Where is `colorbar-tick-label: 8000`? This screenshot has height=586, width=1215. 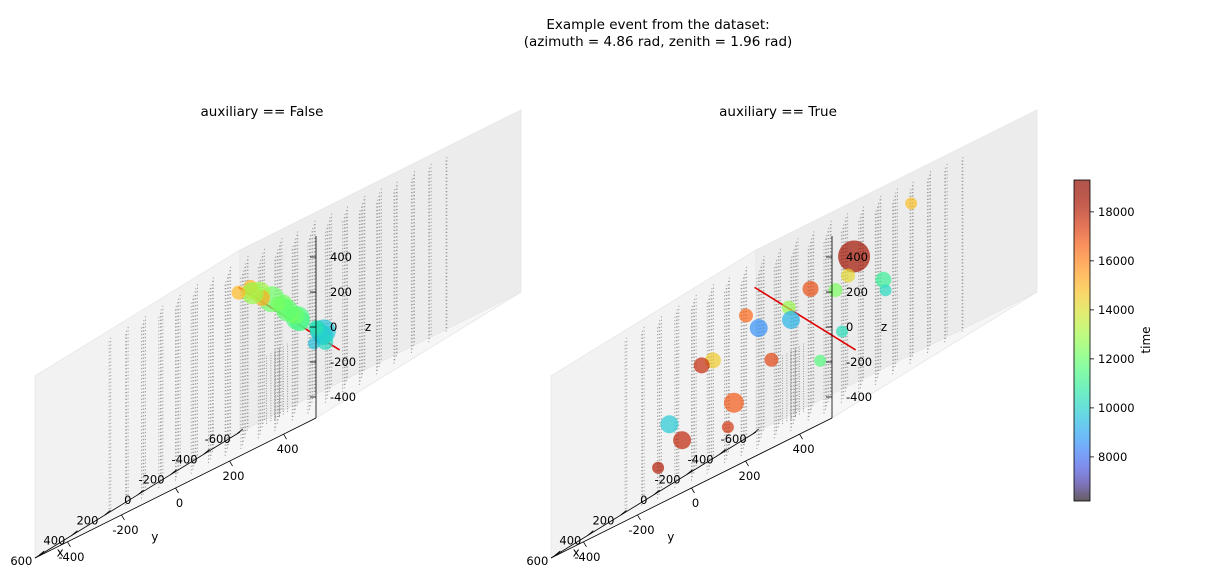
colorbar-tick-label: 8000 is located at coordinates (1112, 457).